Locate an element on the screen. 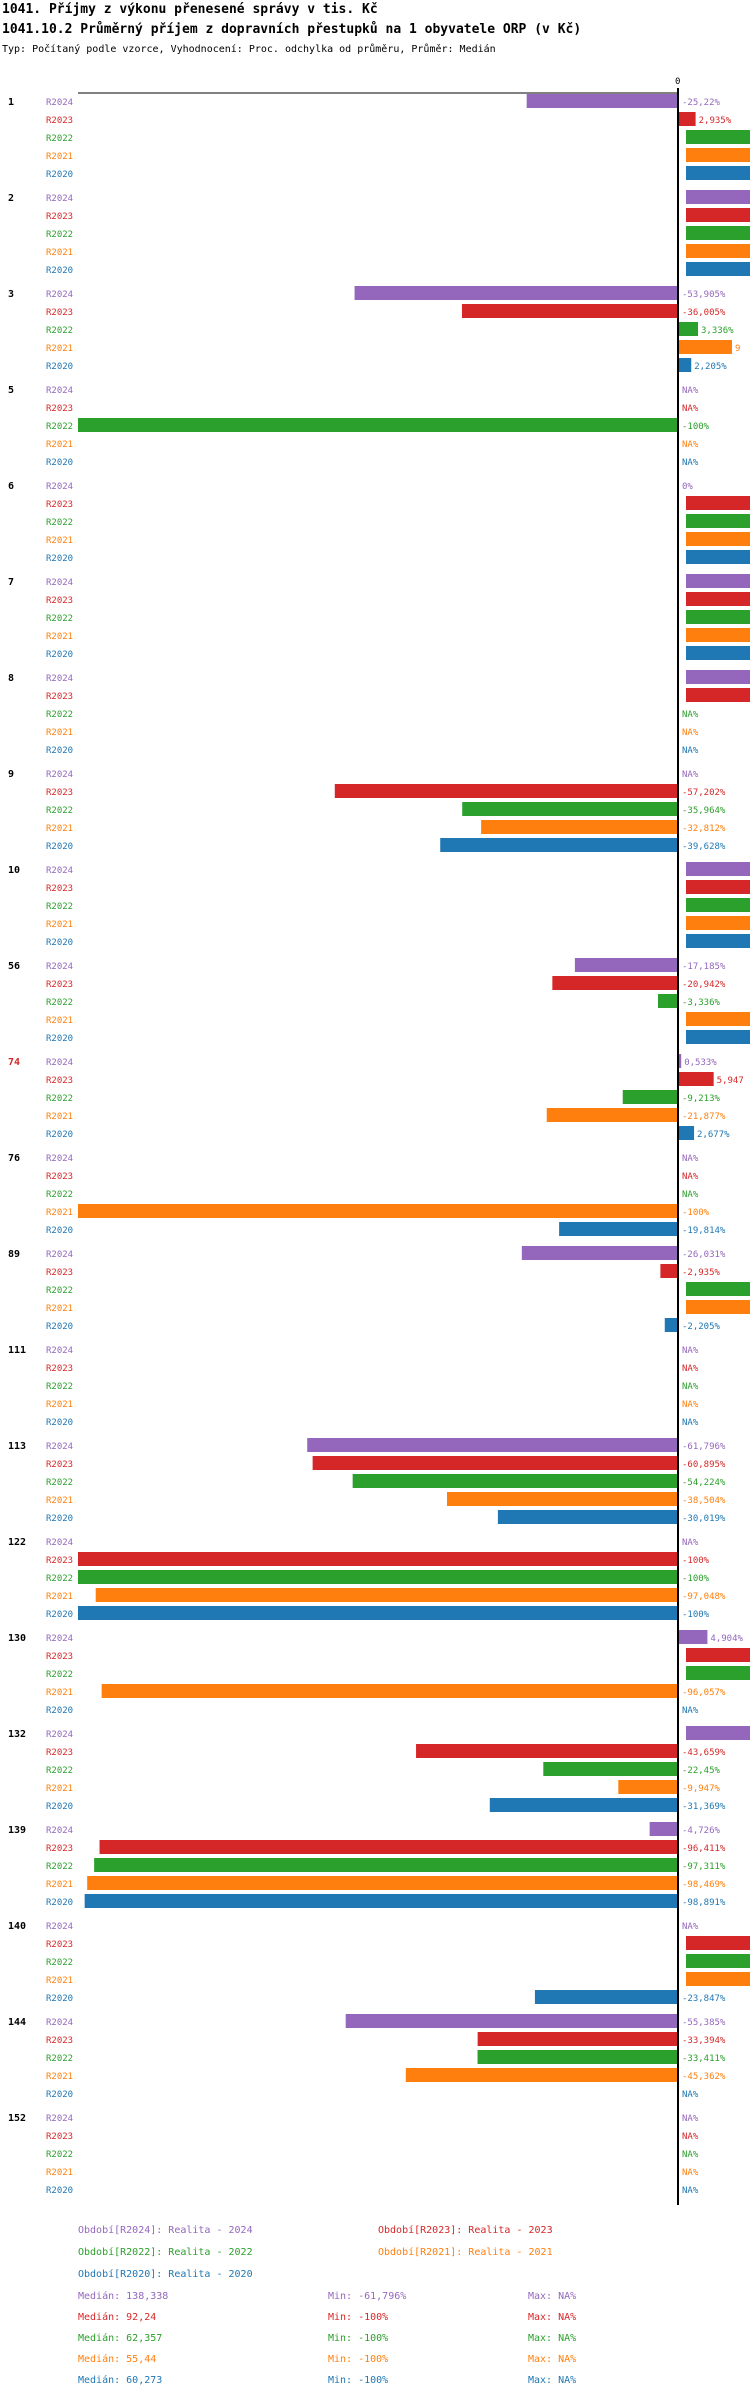 Image resolution: width=750 pixels, height=2386 pixels. value-label: 3,336% is located at coordinates (717, 331).